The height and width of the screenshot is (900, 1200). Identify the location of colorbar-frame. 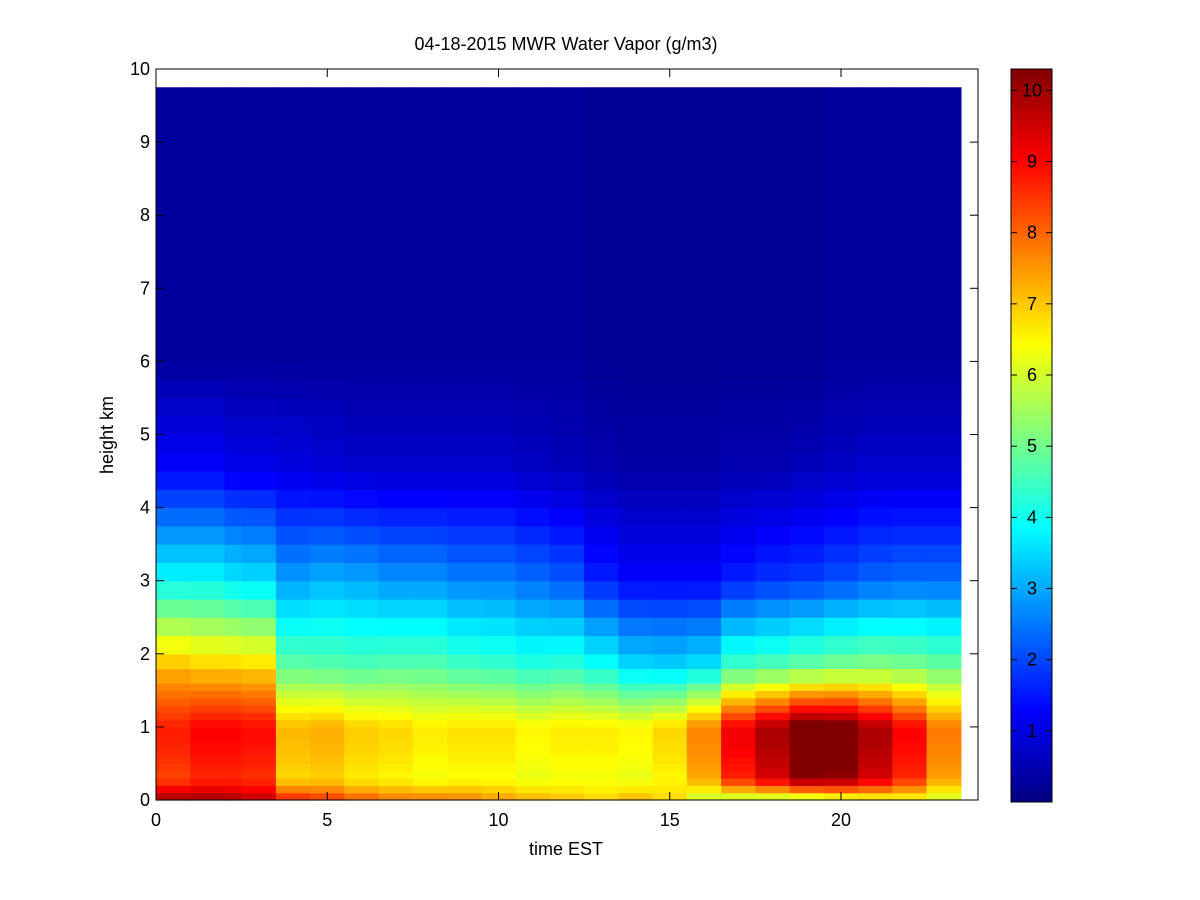
(1031, 435).